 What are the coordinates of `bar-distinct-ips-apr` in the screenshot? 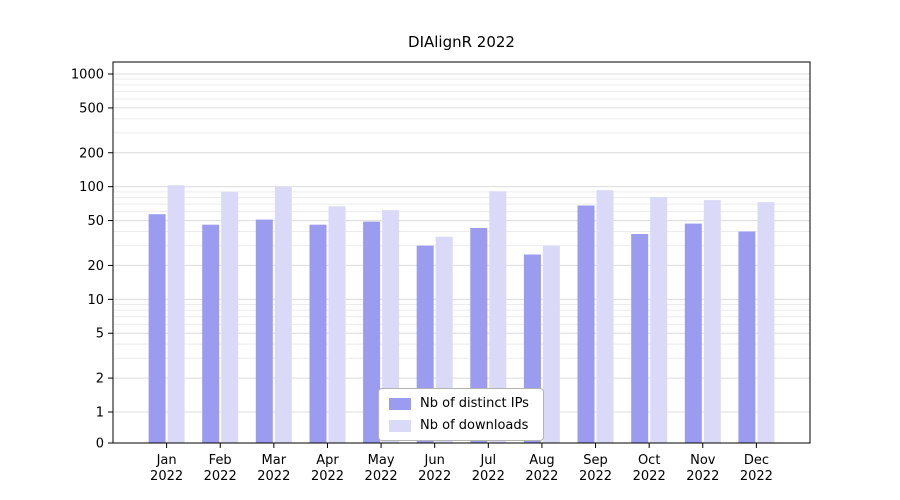 It's located at (318, 333).